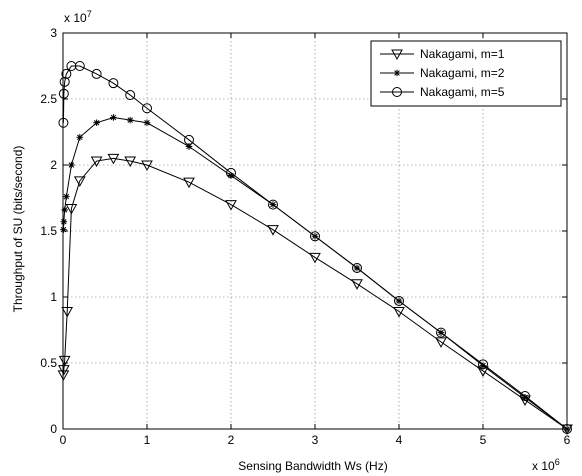 The width and height of the screenshot is (582, 476). What do you see at coordinates (78, 17) in the screenshot?
I see `y-axis-multiplier: x 107` at bounding box center [78, 17].